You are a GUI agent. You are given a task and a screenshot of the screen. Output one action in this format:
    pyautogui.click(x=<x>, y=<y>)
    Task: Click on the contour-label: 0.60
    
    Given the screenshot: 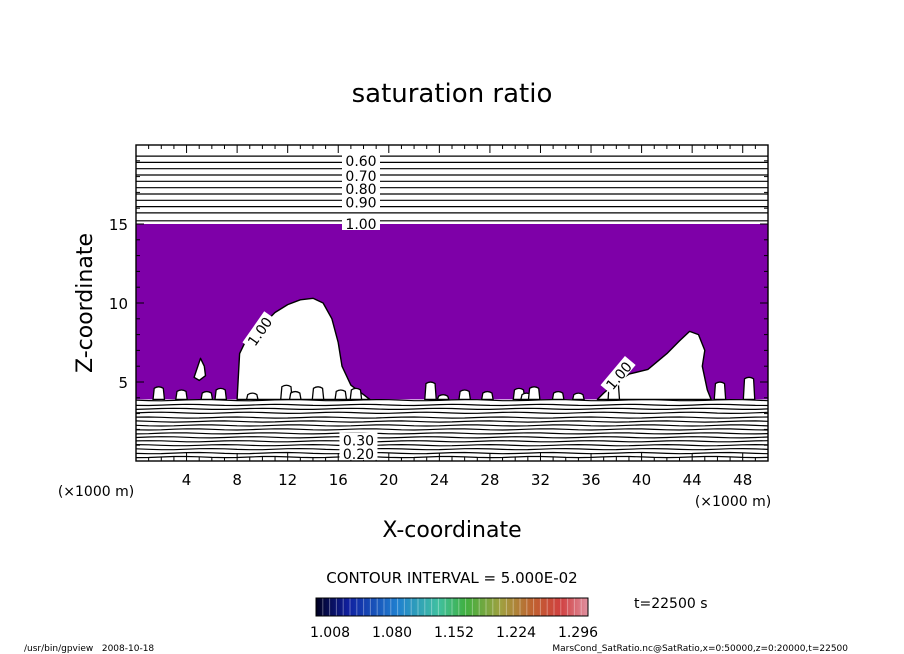 What is the action you would take?
    pyautogui.click(x=360, y=161)
    